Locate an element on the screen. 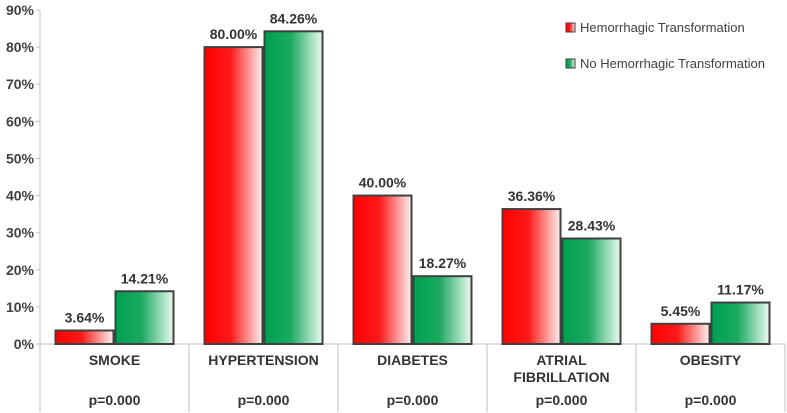 The width and height of the screenshot is (787, 413). data-label: 28.43% is located at coordinates (592, 225).